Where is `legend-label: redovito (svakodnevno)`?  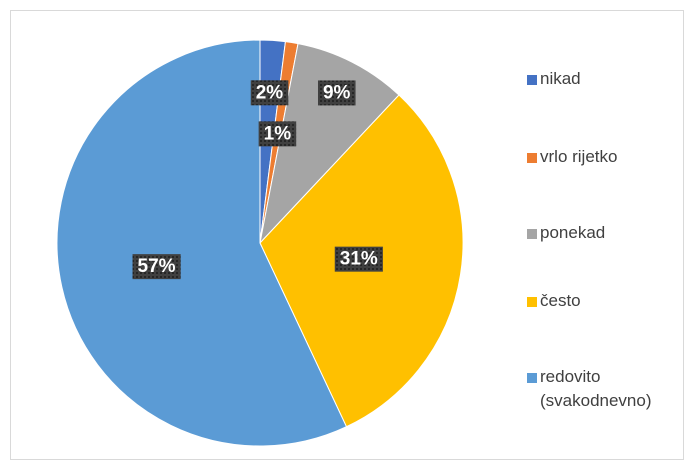 legend-label: redovito (svakodnevno) is located at coordinates (596, 388).